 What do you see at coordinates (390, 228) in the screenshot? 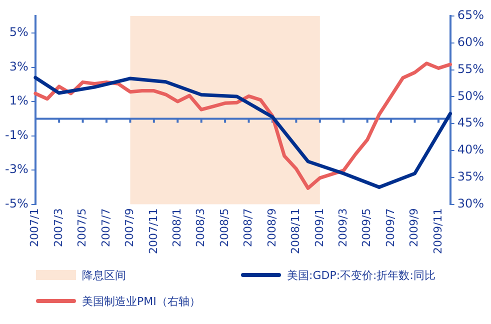
I see `x-tick-label: 2009/7` at bounding box center [390, 228].